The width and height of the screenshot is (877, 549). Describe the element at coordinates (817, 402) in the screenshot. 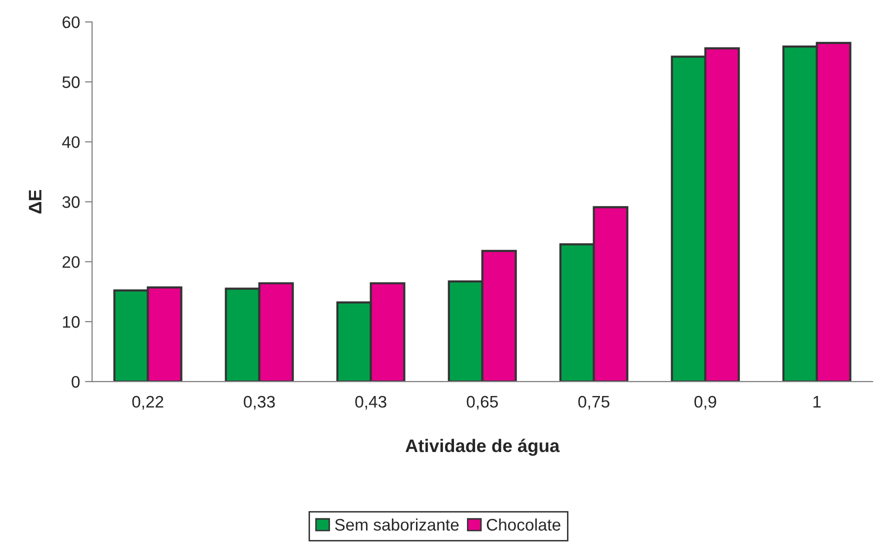

I see `x-tick-label: 1` at that location.